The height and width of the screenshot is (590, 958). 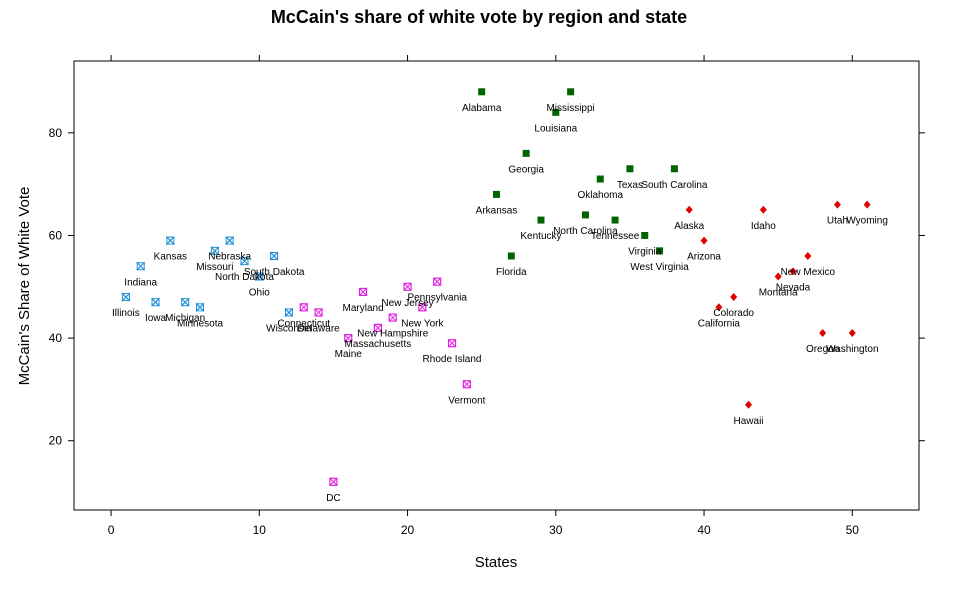 I want to click on x-tick-label: 20, so click(x=408, y=530).